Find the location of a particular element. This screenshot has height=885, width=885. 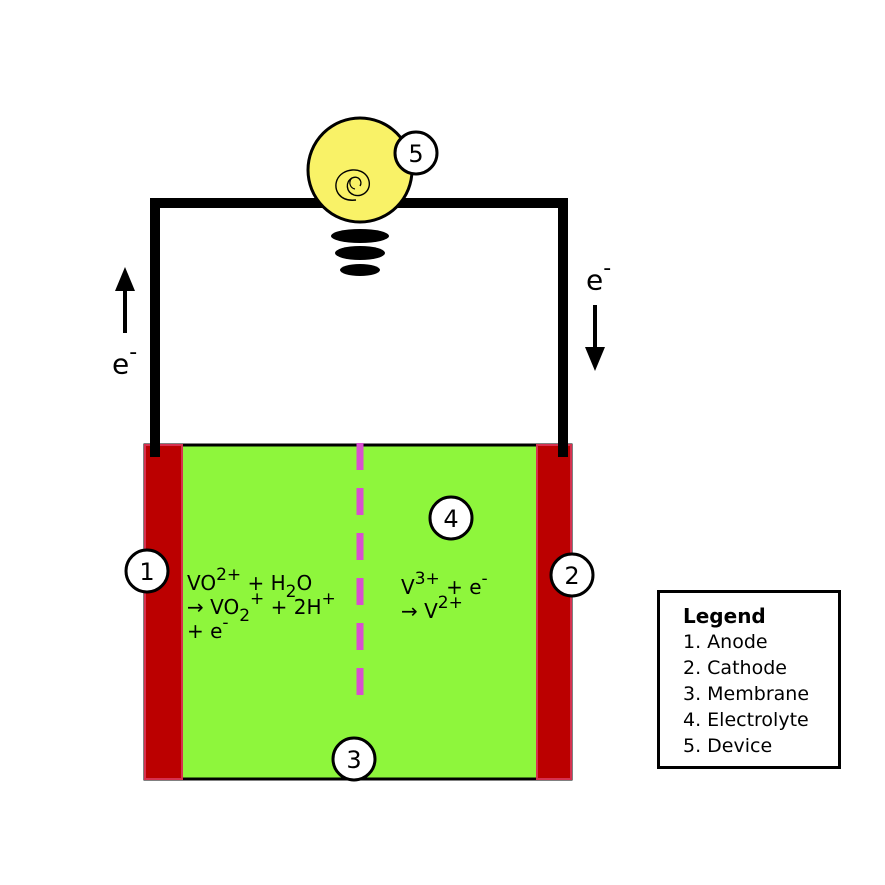

reaction-text: VO is located at coordinates (202, 583).